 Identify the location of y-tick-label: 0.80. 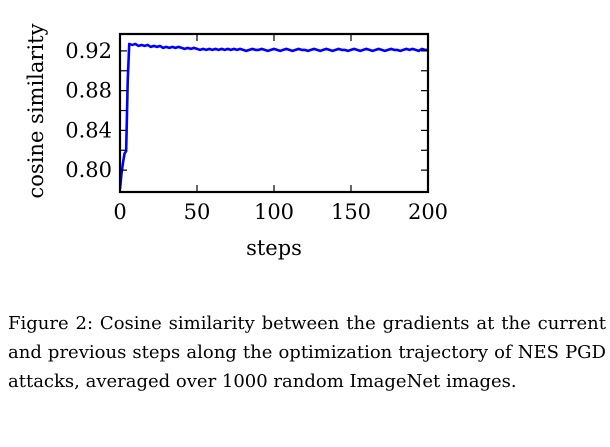
(88, 170).